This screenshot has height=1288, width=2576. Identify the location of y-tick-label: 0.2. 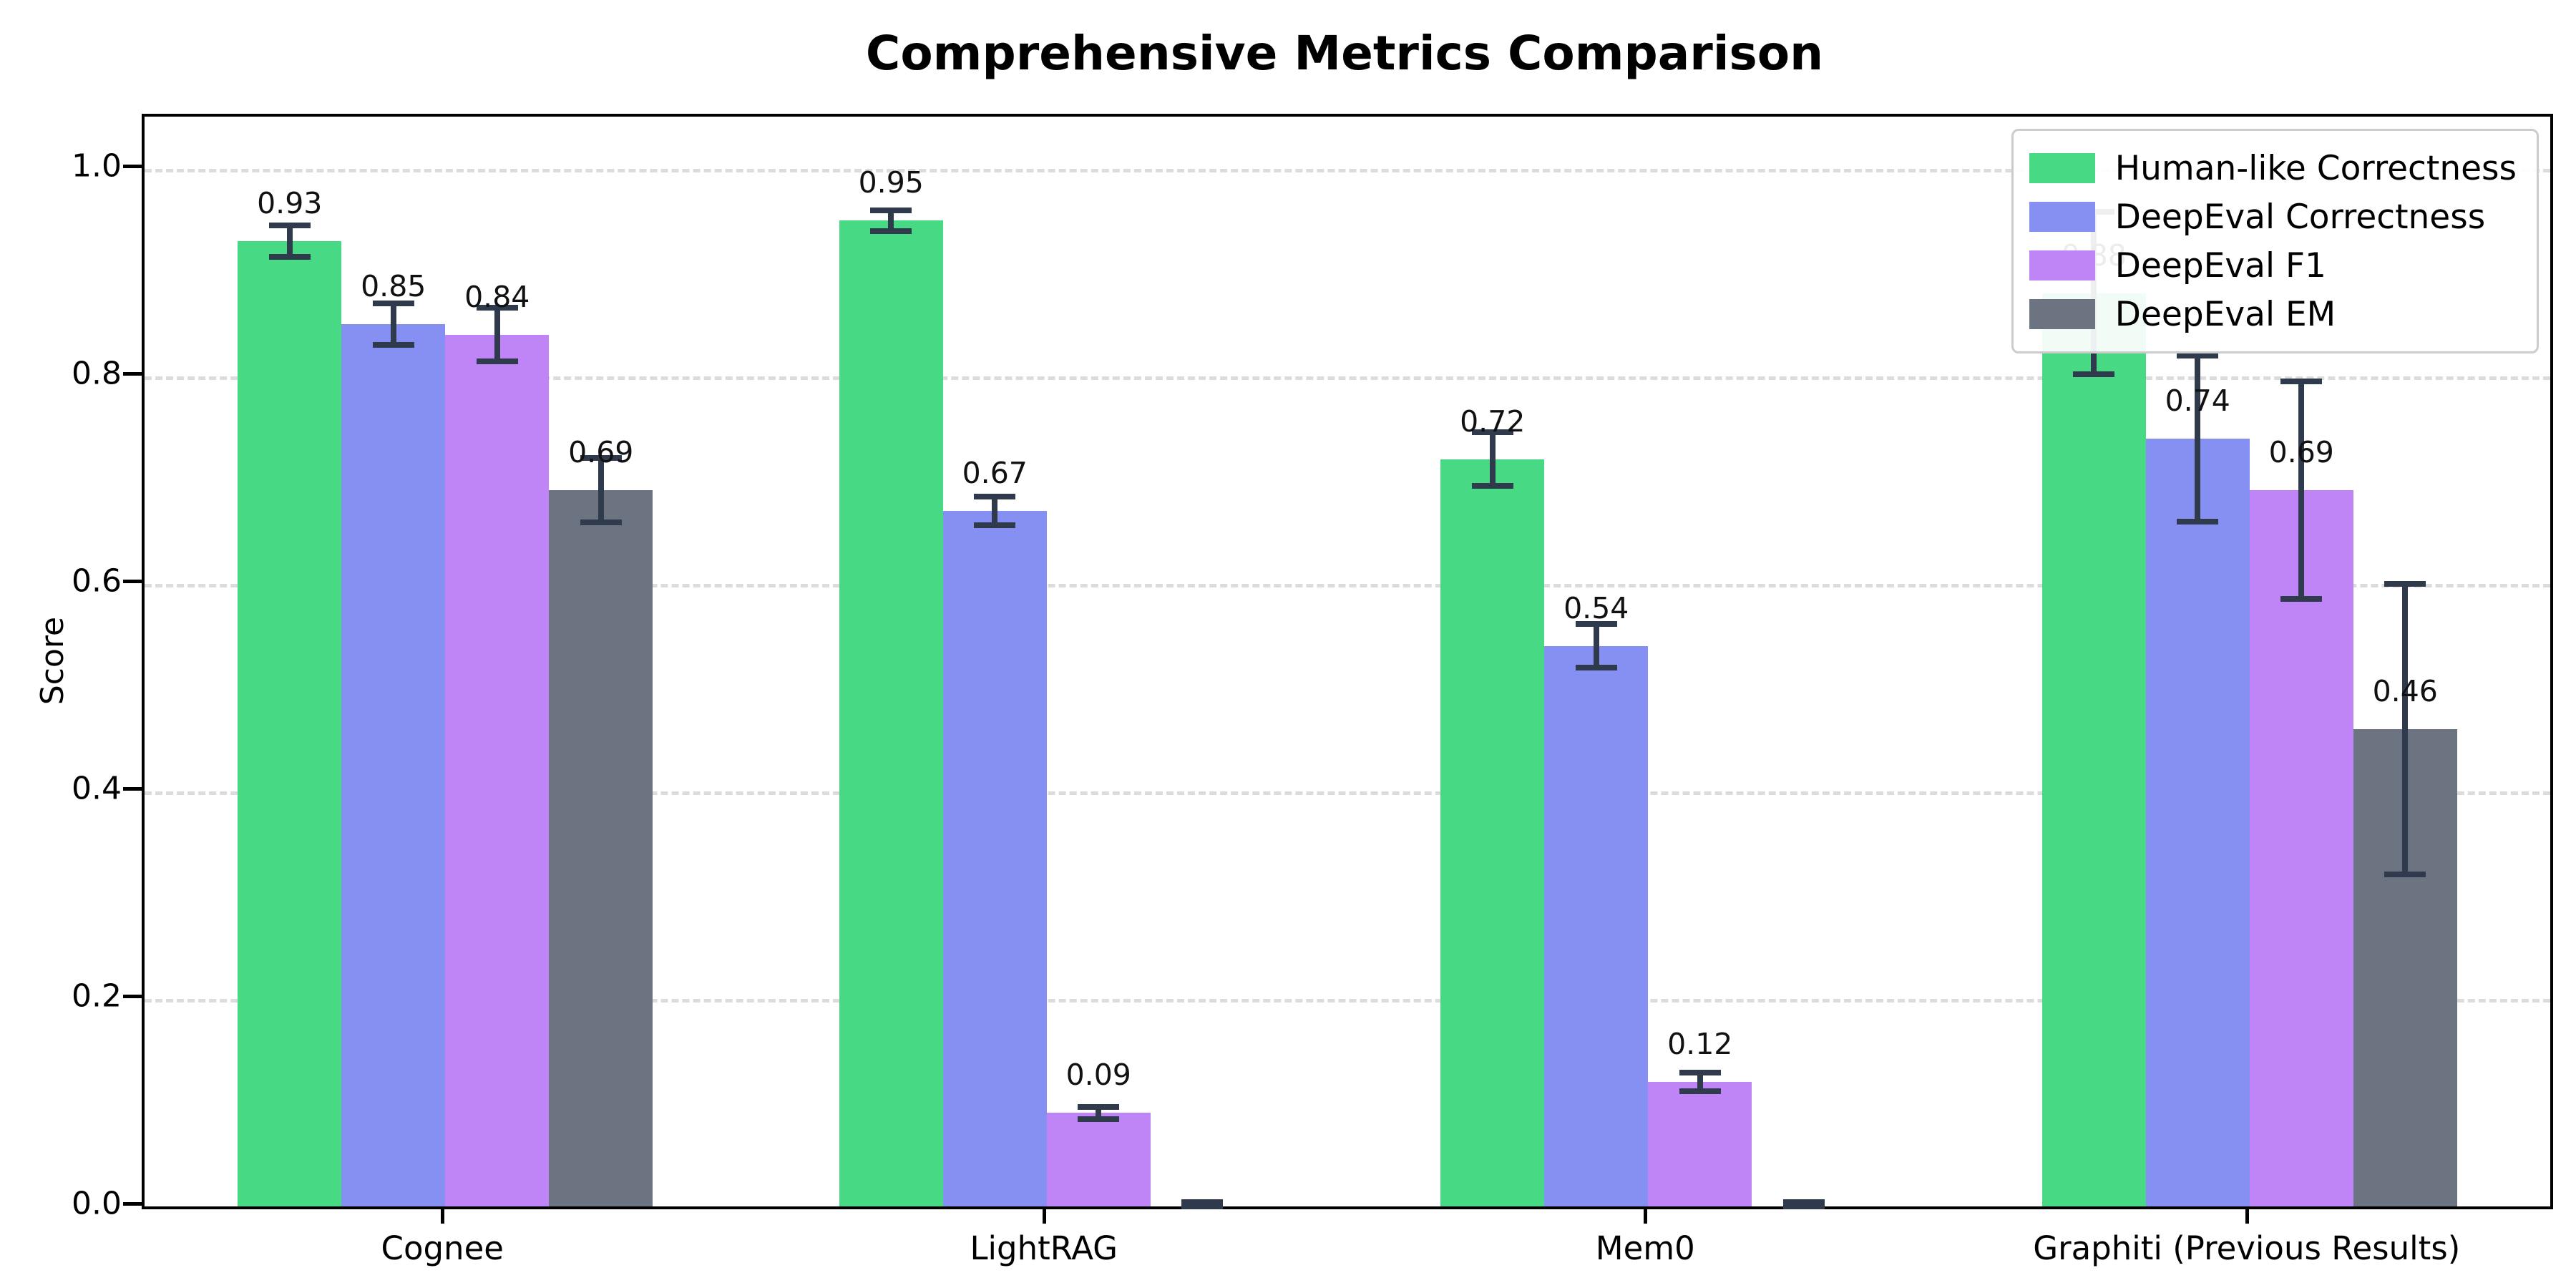
(97, 996).